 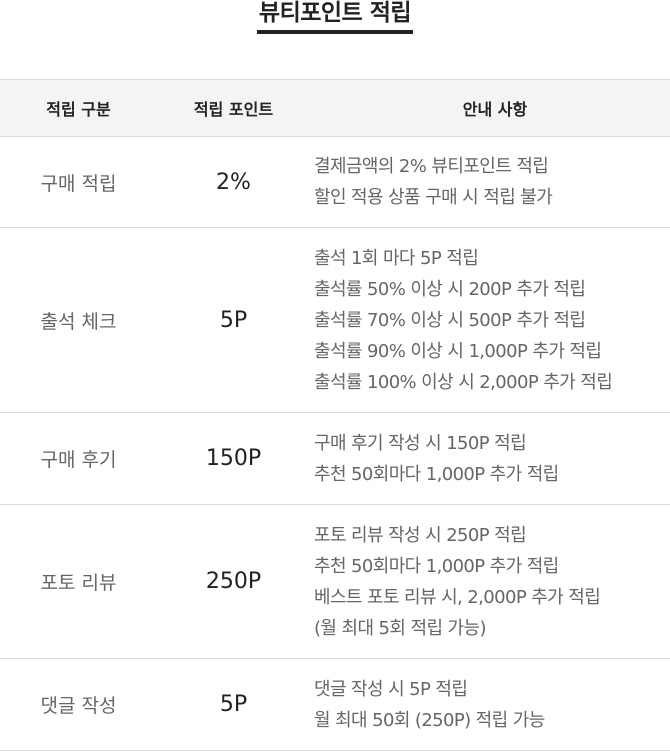 What do you see at coordinates (490, 458) in the screenshot?
I see `row-info: 구매 후기 작성 시 150P 적립 추천 50회마다 1,000P 추가 적립` at bounding box center [490, 458].